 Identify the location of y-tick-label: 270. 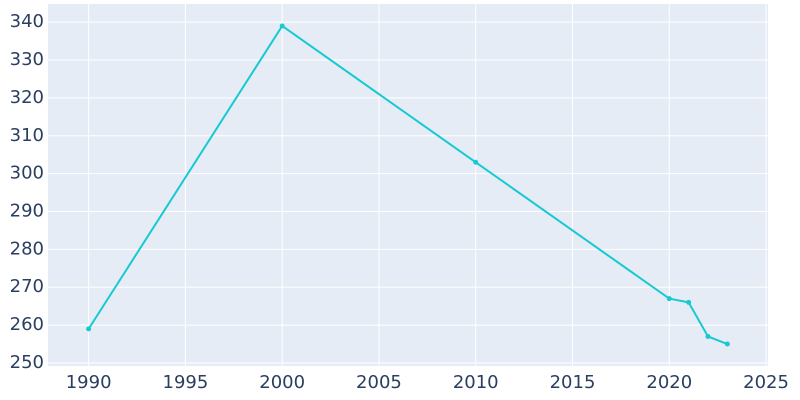
(27, 286).